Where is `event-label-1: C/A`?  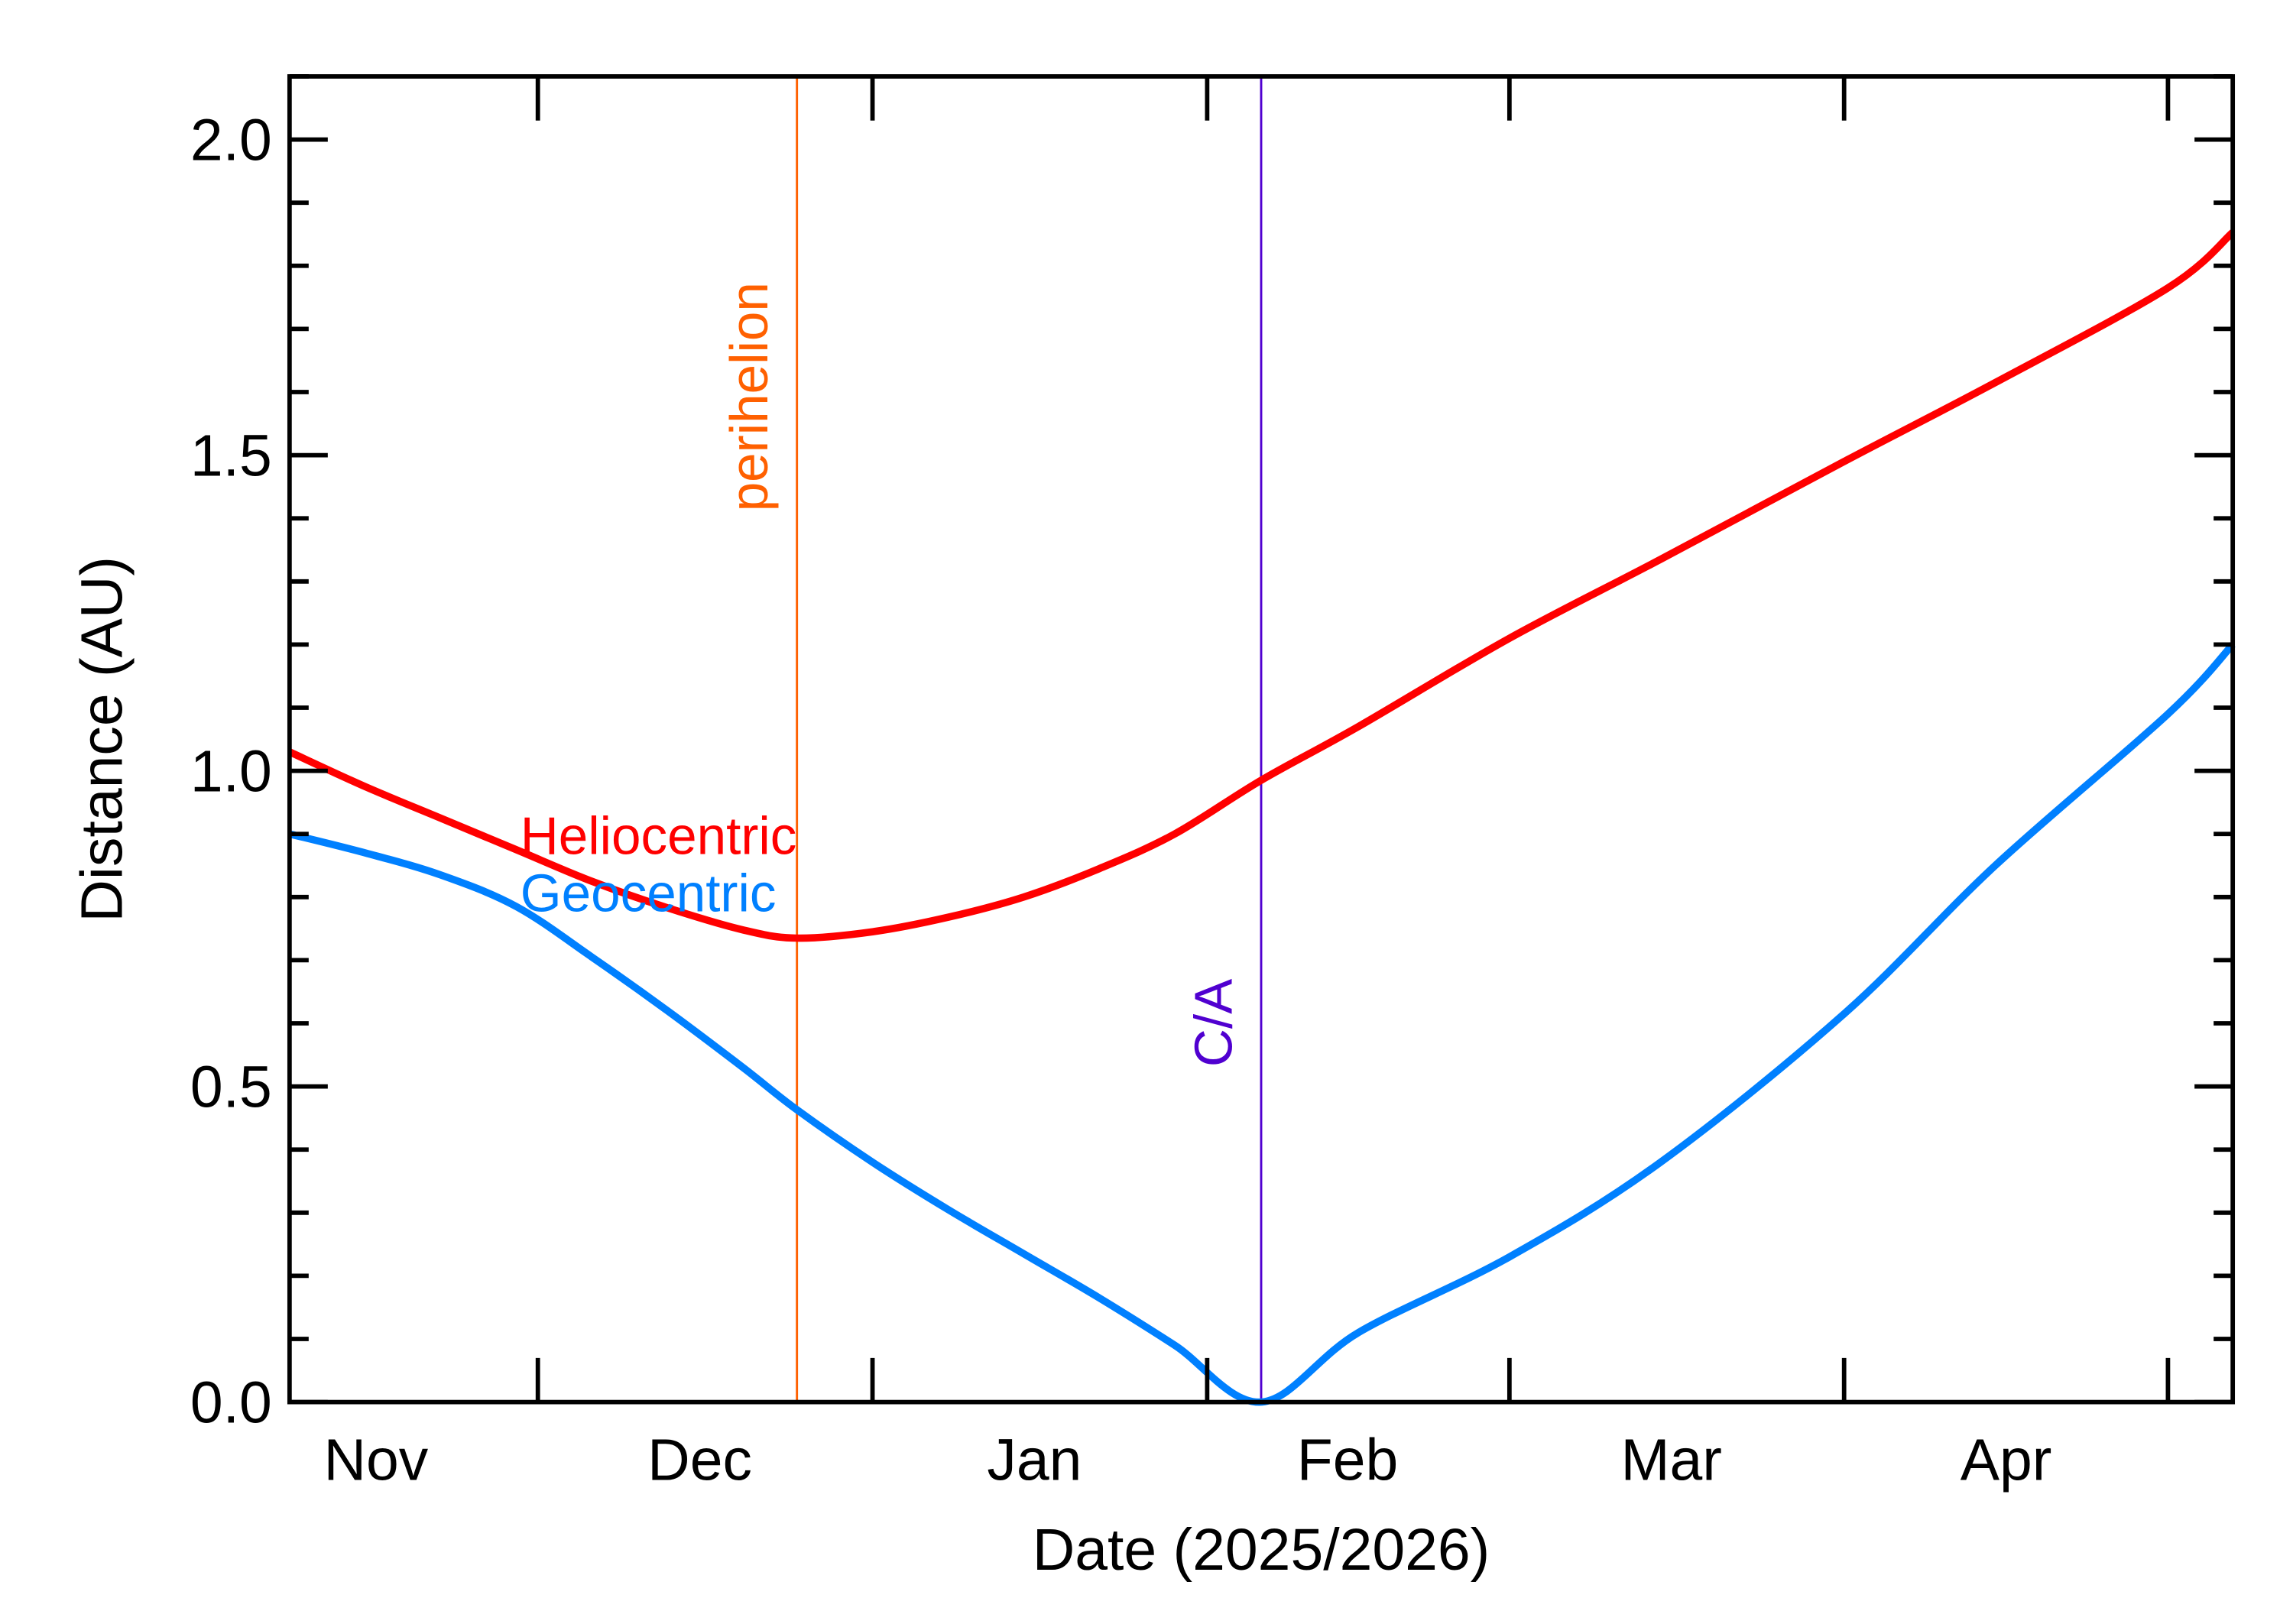
event-label-1: C/A is located at coordinates (1214, 1022).